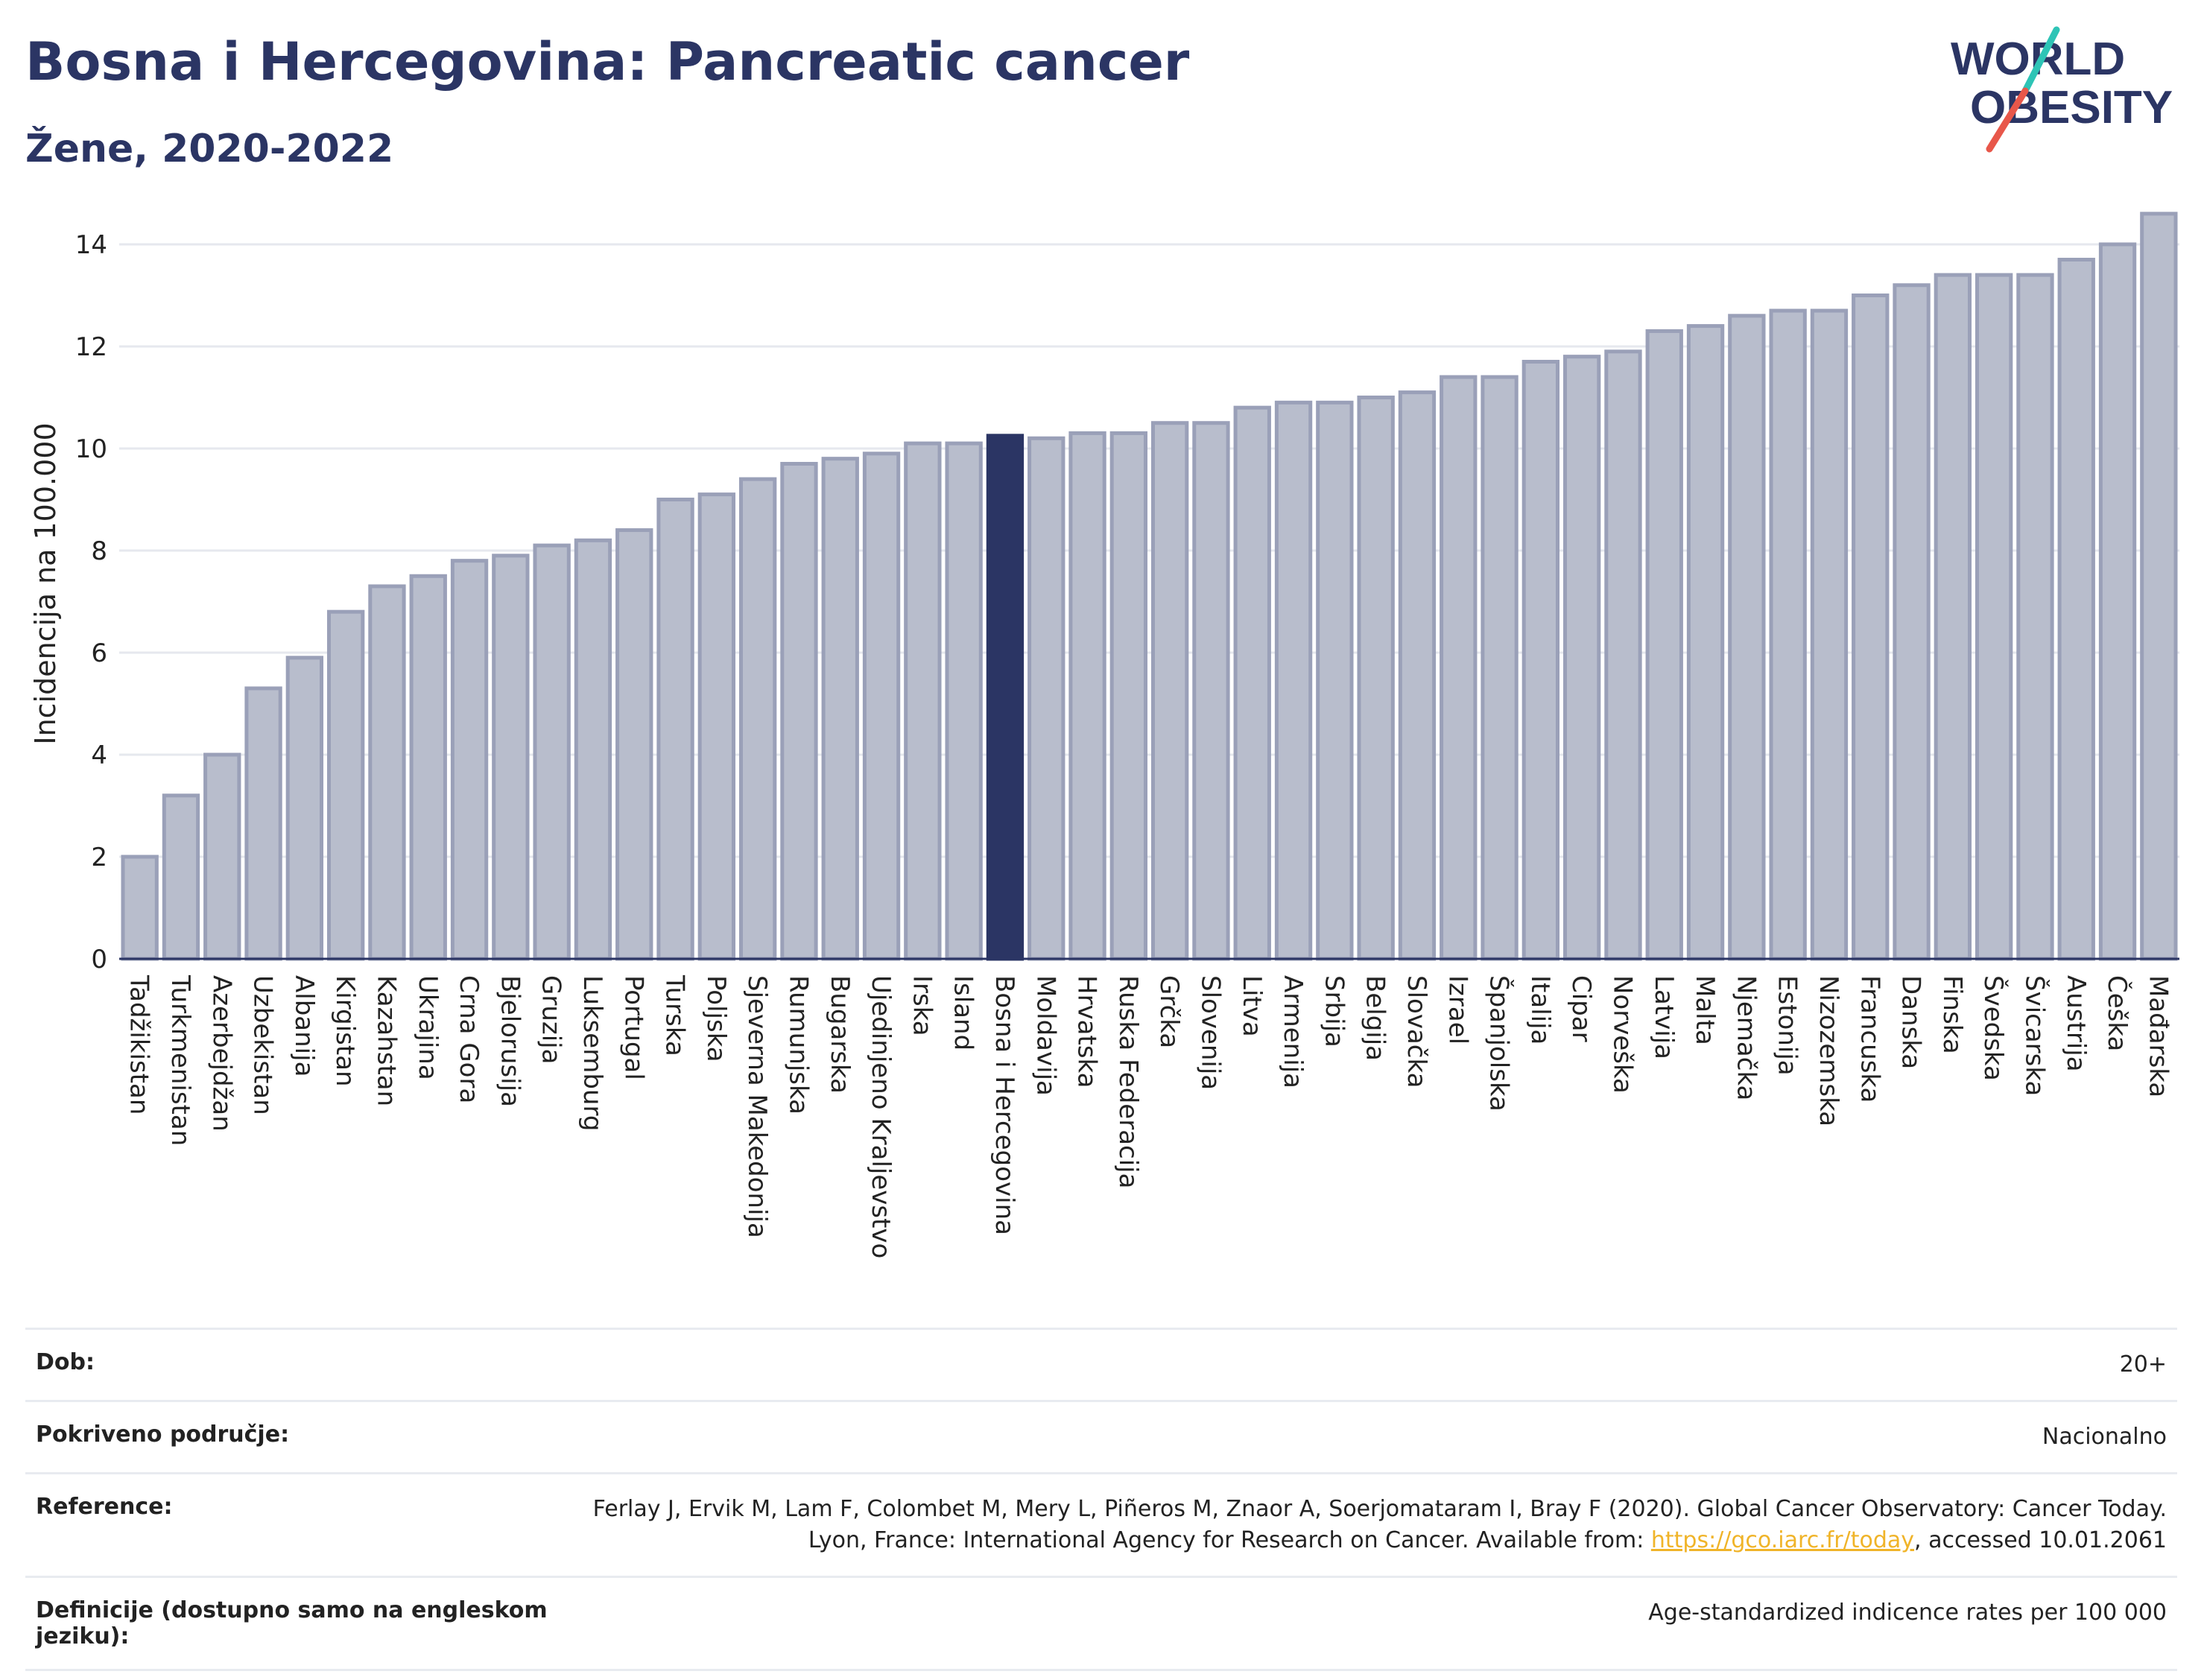  Describe the element at coordinates (716, 1018) in the screenshot. I see `x-tick-label: Poljska` at that location.